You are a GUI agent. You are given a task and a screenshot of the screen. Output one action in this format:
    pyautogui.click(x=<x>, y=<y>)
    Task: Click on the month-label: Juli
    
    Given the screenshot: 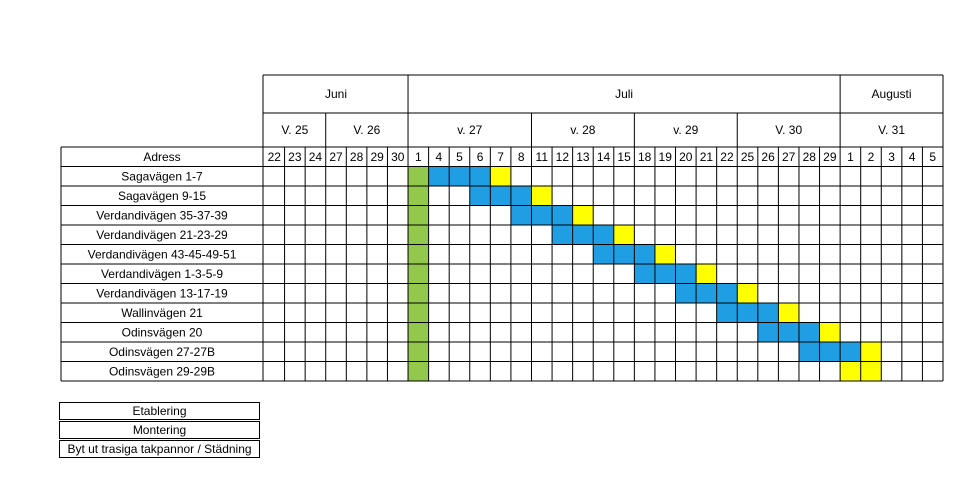 What is the action you would take?
    pyautogui.click(x=624, y=94)
    